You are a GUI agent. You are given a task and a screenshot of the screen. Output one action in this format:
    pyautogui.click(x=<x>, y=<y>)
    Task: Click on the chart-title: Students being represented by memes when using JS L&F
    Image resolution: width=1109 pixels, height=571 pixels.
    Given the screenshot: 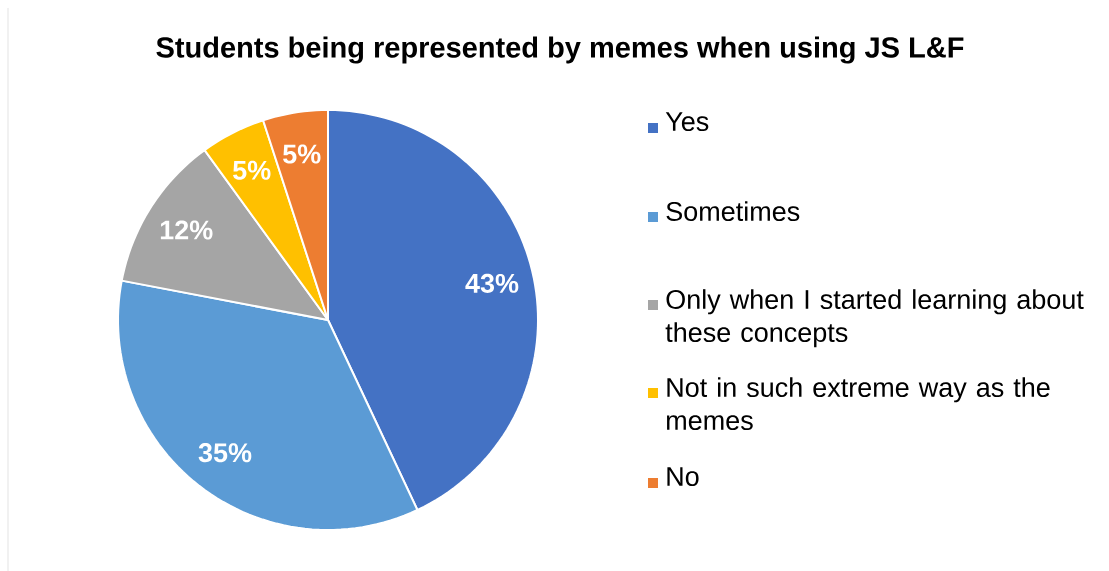 What is the action you would take?
    pyautogui.click(x=560, y=50)
    